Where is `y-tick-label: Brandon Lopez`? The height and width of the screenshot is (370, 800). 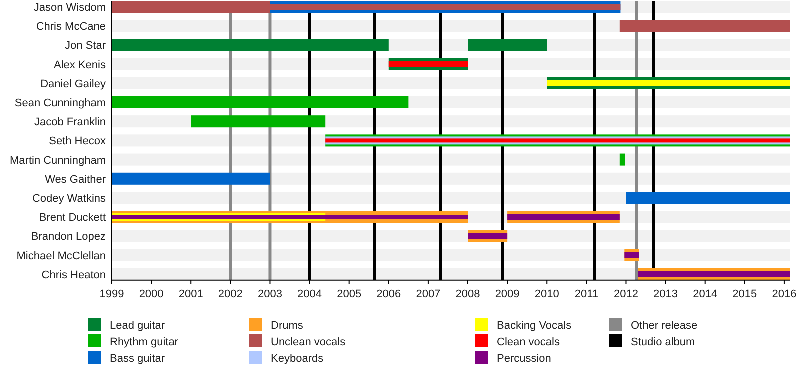 y-tick-label: Brandon Lopez is located at coordinates (68, 237).